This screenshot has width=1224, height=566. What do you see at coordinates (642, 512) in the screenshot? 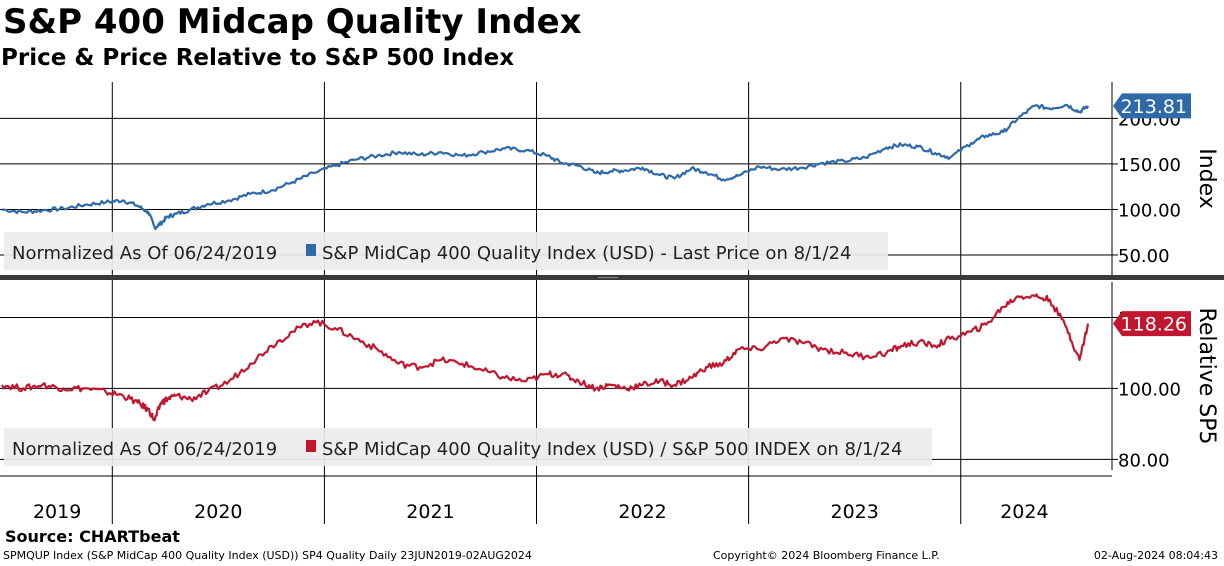
I see `x-tick-label: 2022` at bounding box center [642, 512].